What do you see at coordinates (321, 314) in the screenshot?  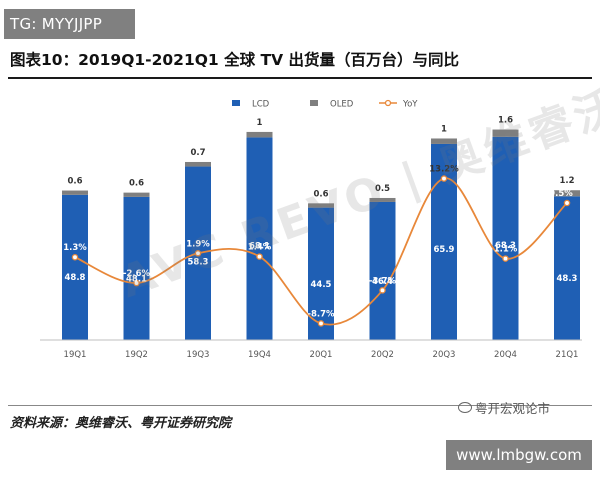 I see `yoy-value-label: -8.7%` at bounding box center [321, 314].